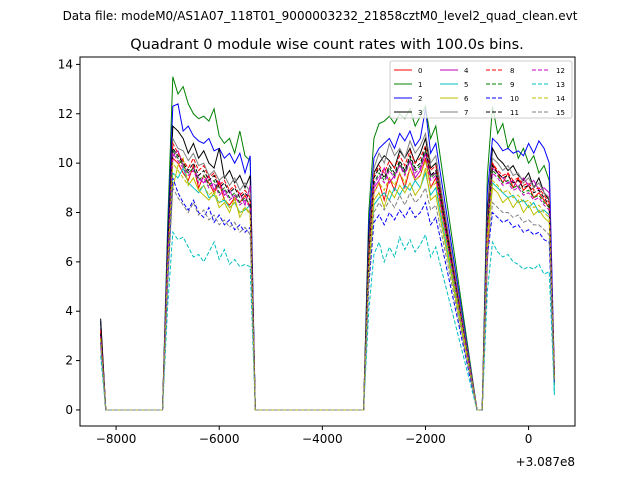 The image size is (640, 480). I want to click on y-tick-label: 0, so click(69, 410).